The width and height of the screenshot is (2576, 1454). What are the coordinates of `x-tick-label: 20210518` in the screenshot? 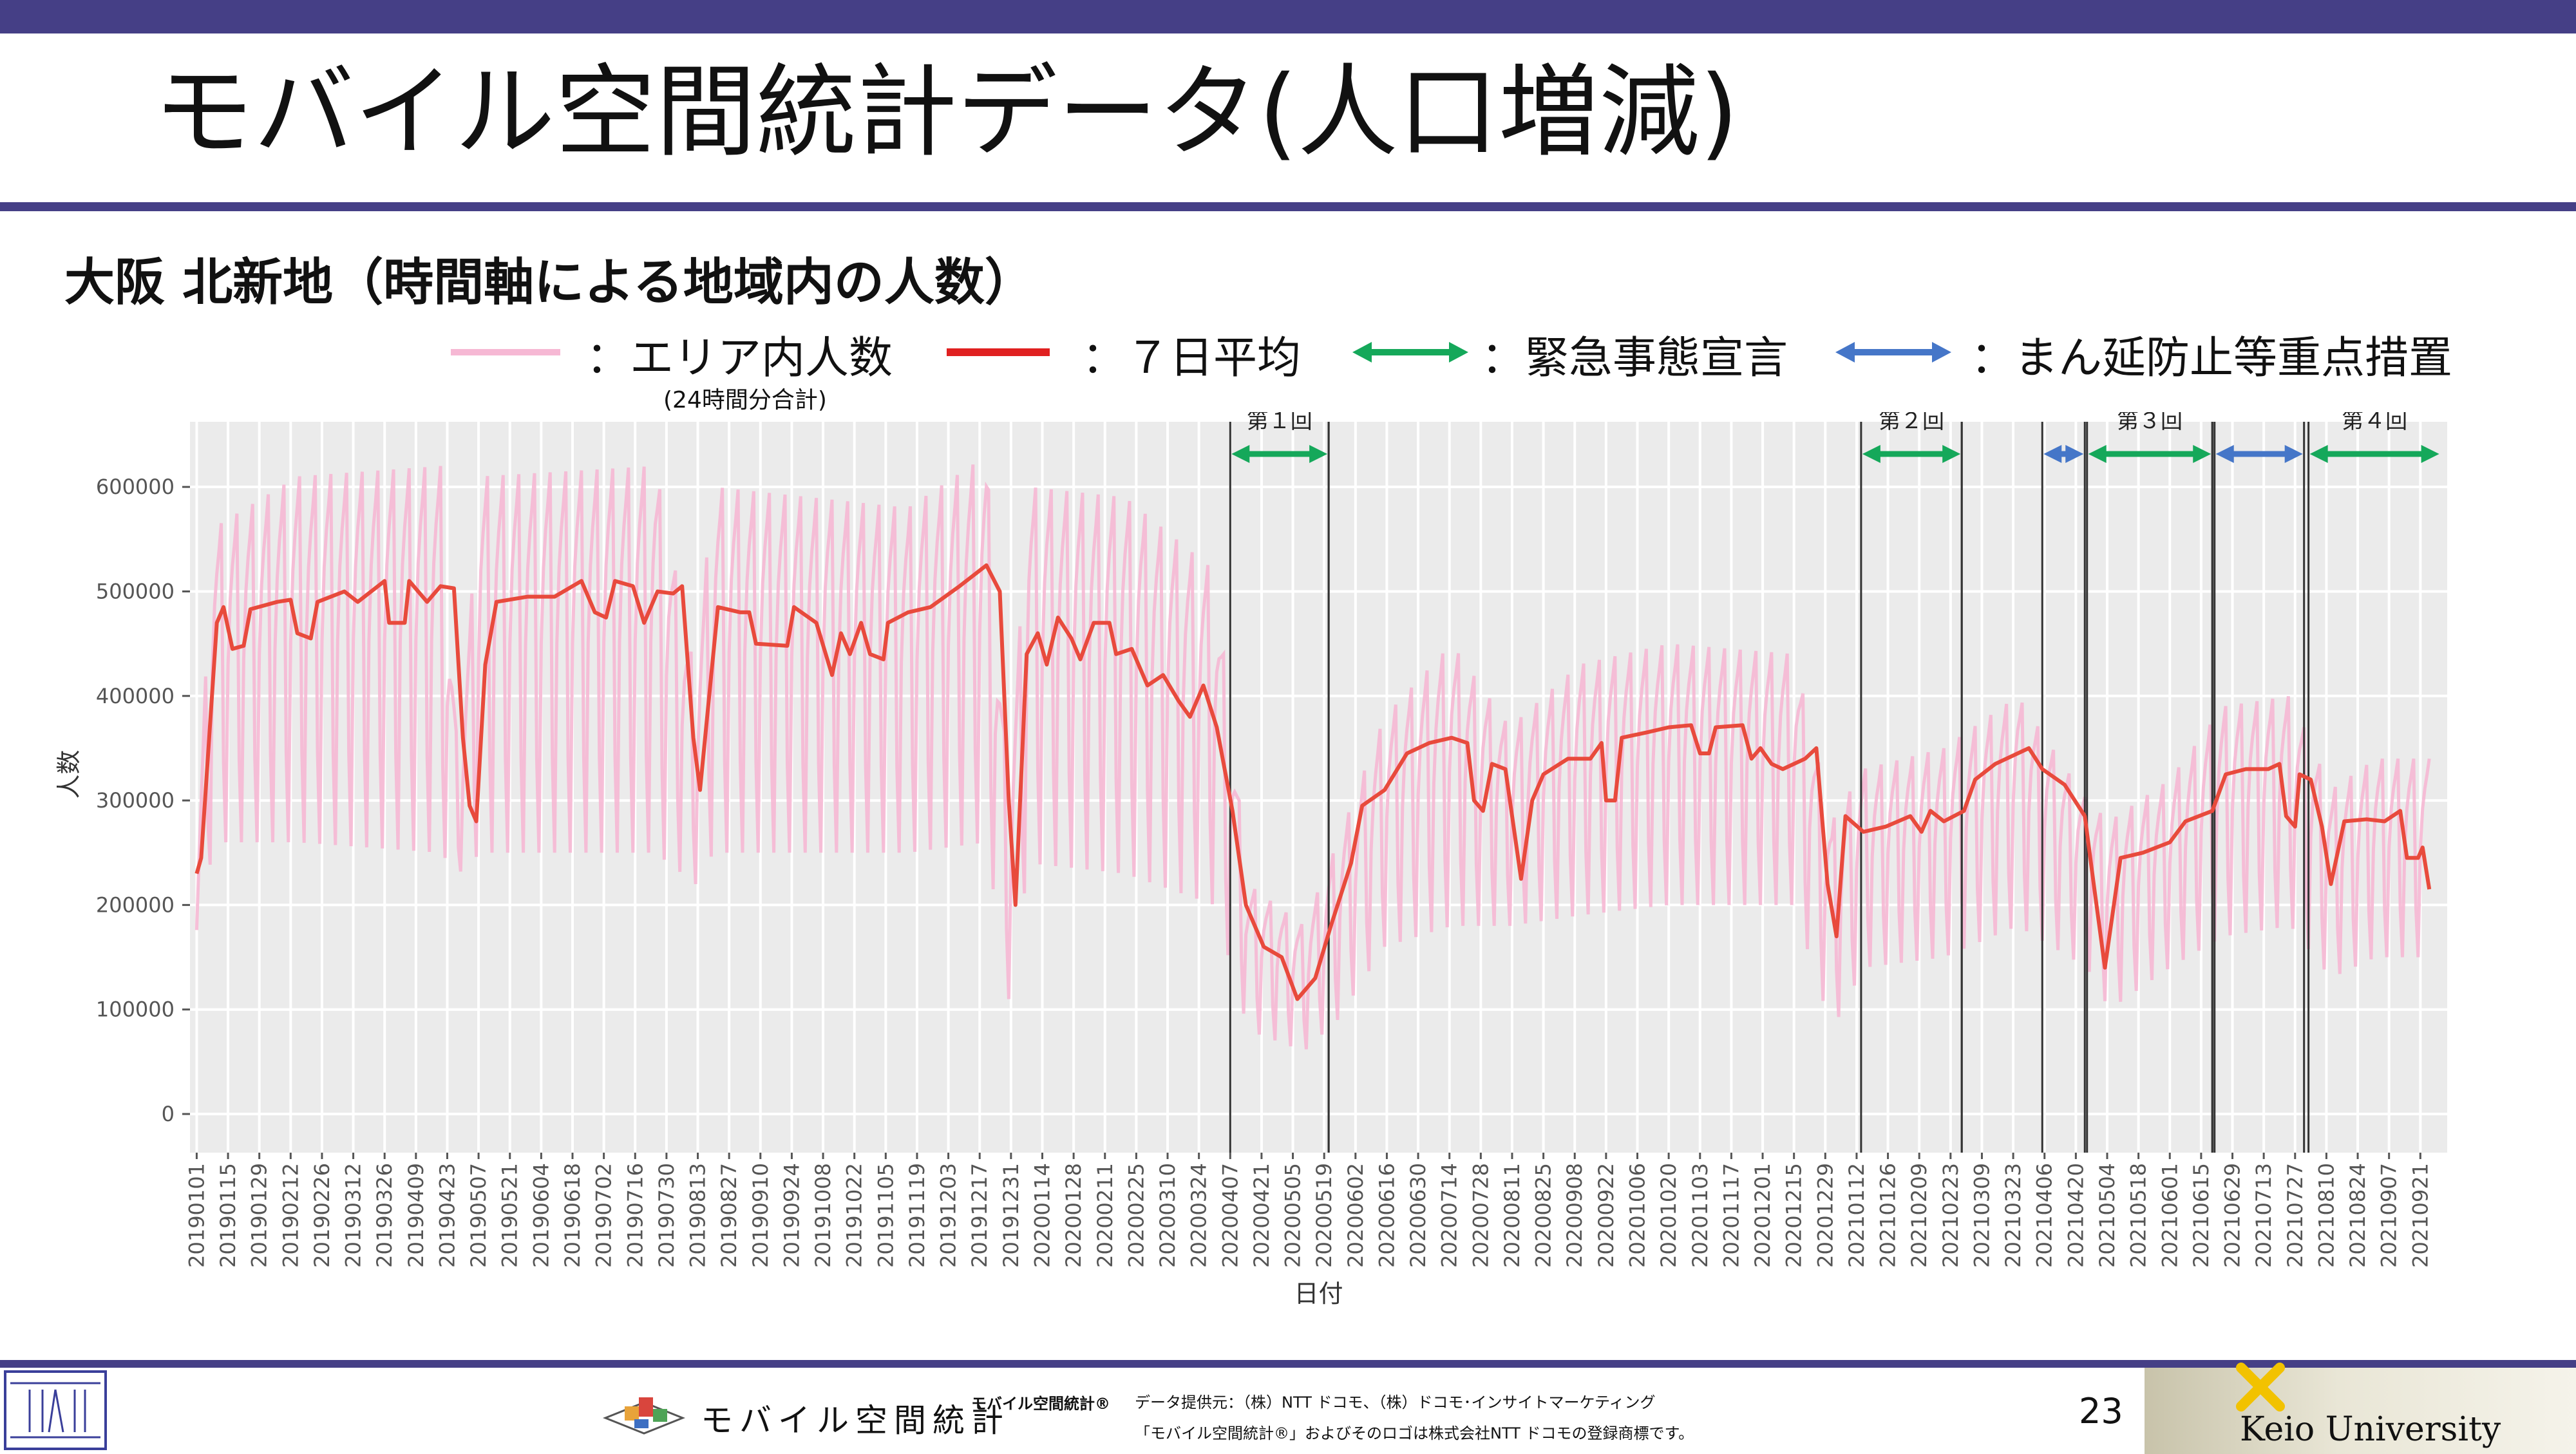 It's located at (2138, 1215).